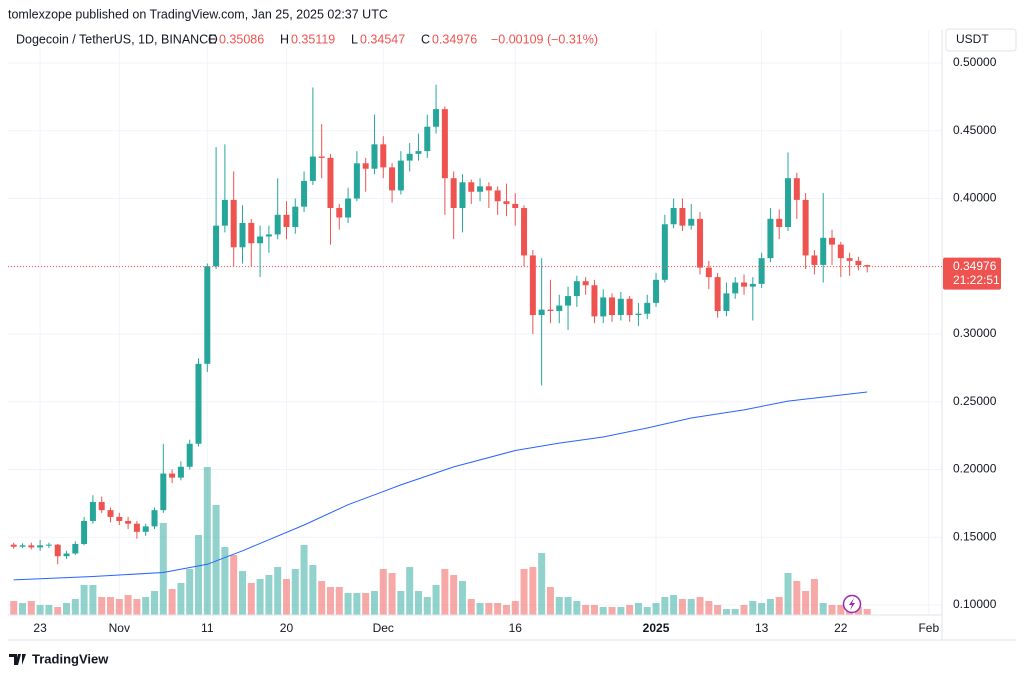  What do you see at coordinates (382, 39) in the screenshot?
I see `legend-value: 0.34547` at bounding box center [382, 39].